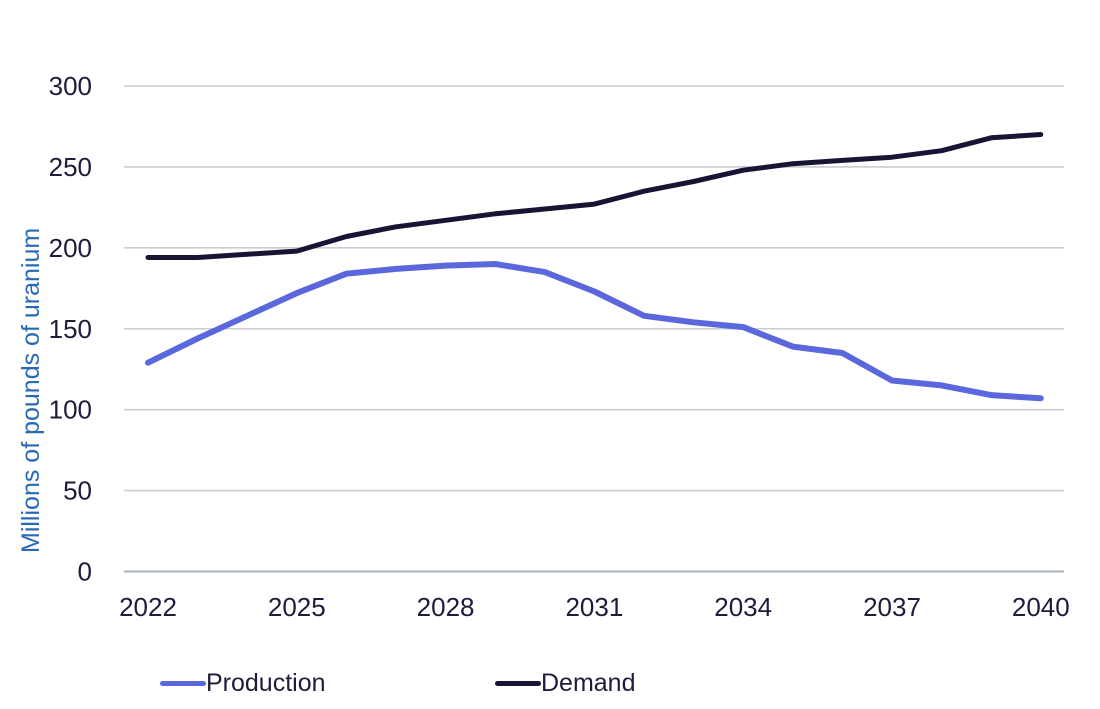 The width and height of the screenshot is (1100, 709). What do you see at coordinates (148, 607) in the screenshot?
I see `x-tick-label: 2022` at bounding box center [148, 607].